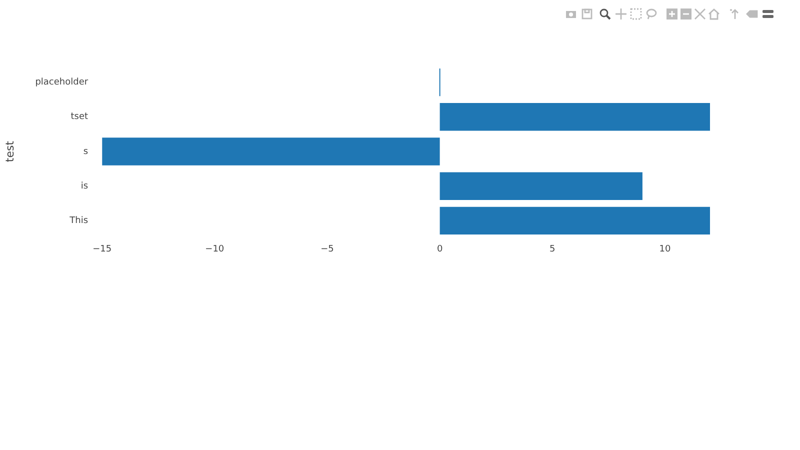 The height and width of the screenshot is (450, 800). I want to click on y-tick-label: placeholder, so click(61, 83).